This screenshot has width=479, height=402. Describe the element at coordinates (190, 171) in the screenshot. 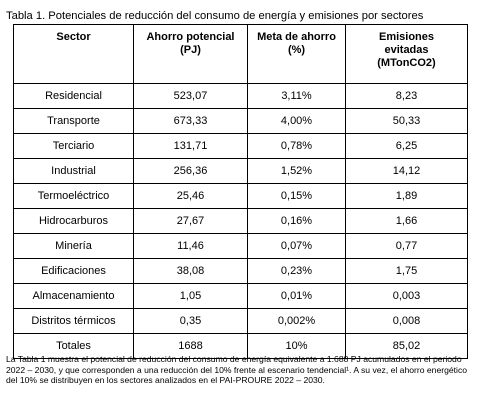

I see `table-cell: 256,36` at that location.